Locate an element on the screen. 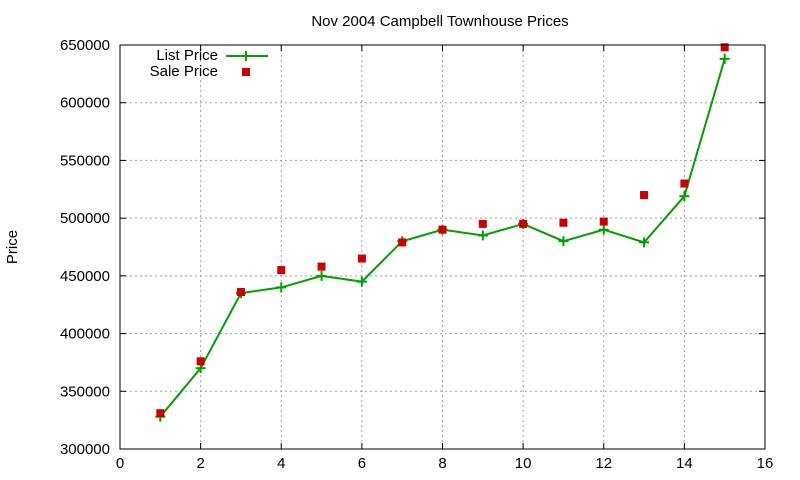 This screenshot has height=480, width=800. x-tick-label: 0 is located at coordinates (120, 463).